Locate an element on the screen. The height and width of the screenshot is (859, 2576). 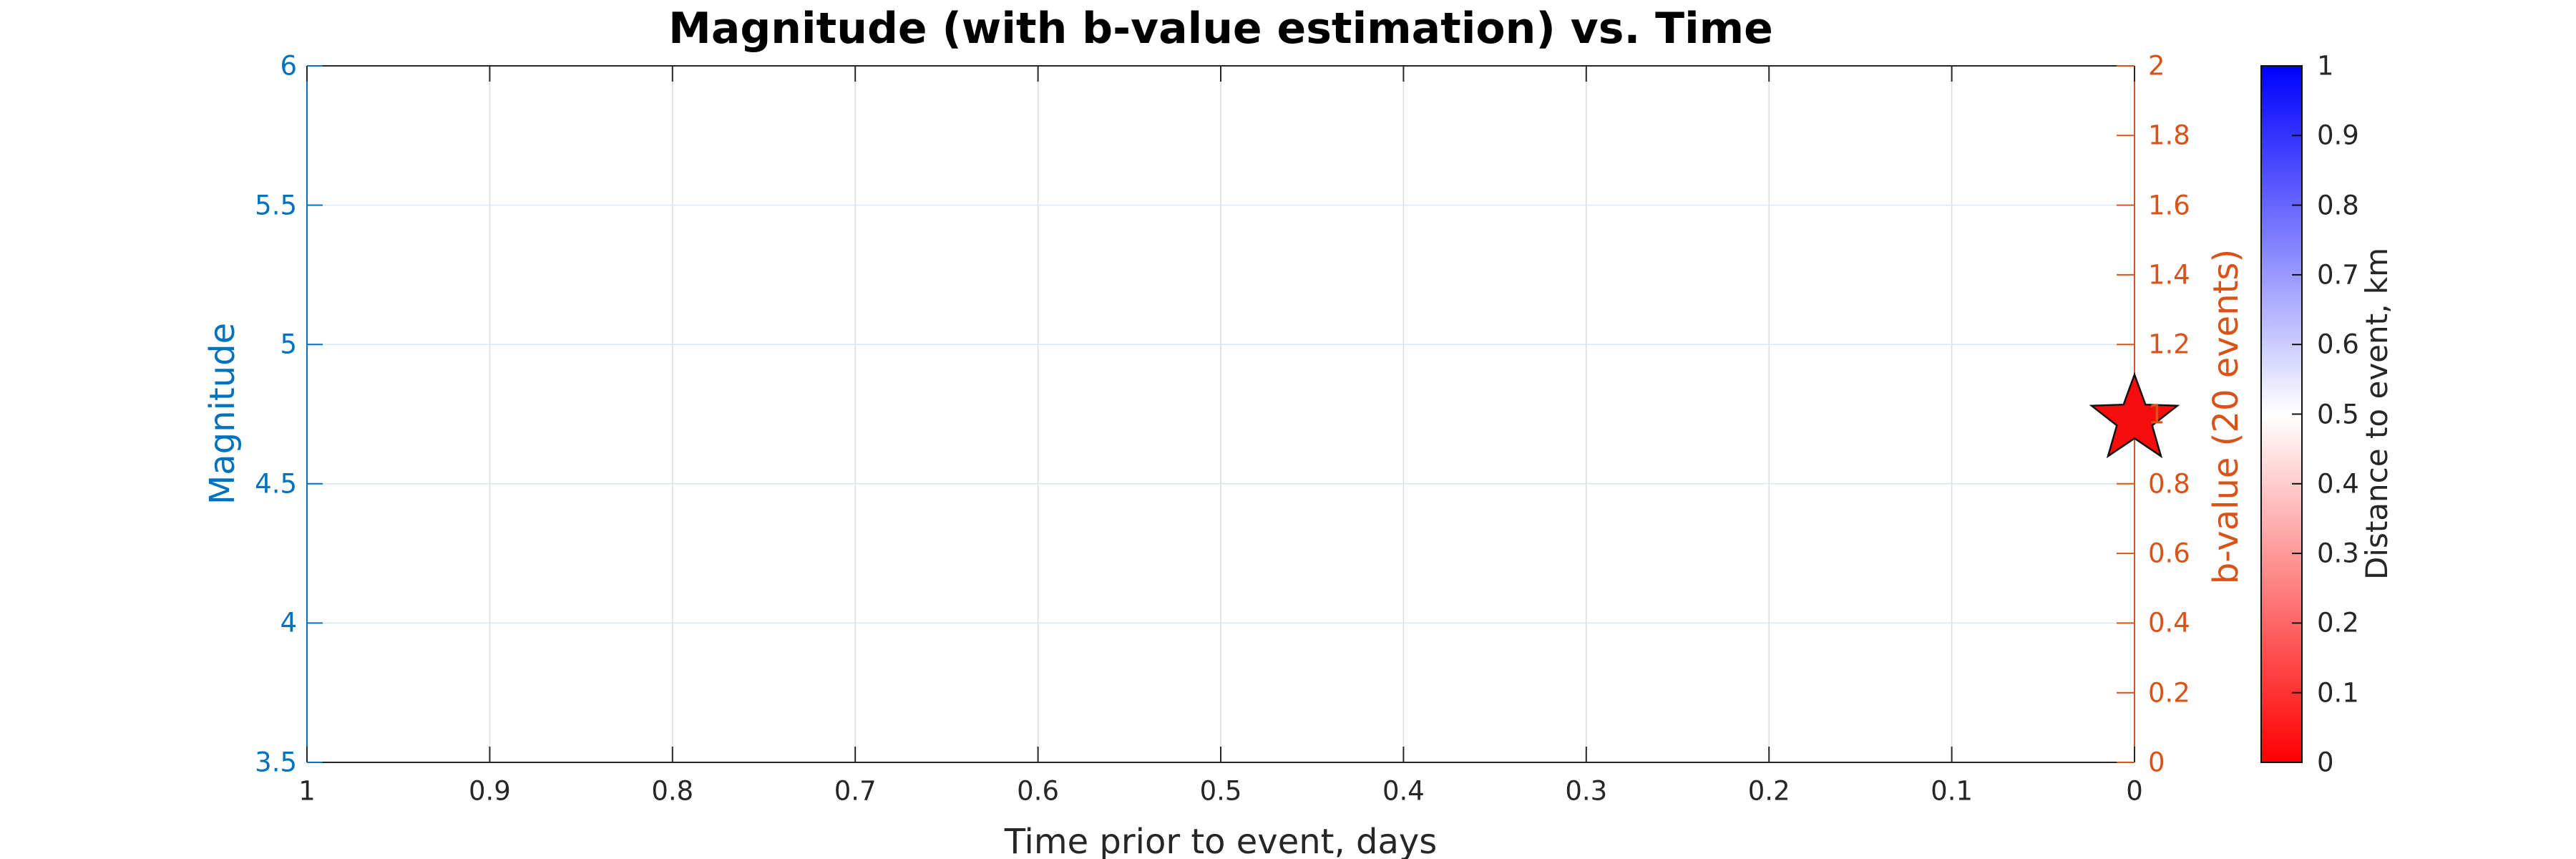
x-tick-label: 0 is located at coordinates (2134, 791).